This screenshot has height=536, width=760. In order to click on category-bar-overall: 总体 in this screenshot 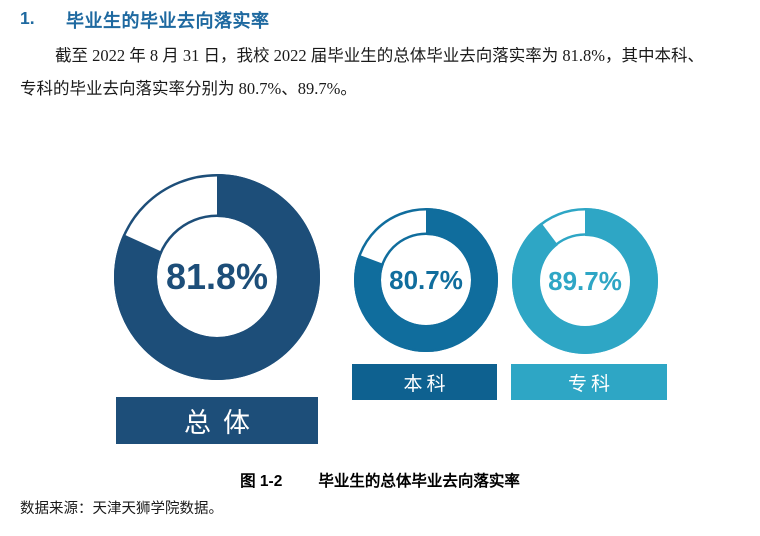, I will do `click(217, 420)`.